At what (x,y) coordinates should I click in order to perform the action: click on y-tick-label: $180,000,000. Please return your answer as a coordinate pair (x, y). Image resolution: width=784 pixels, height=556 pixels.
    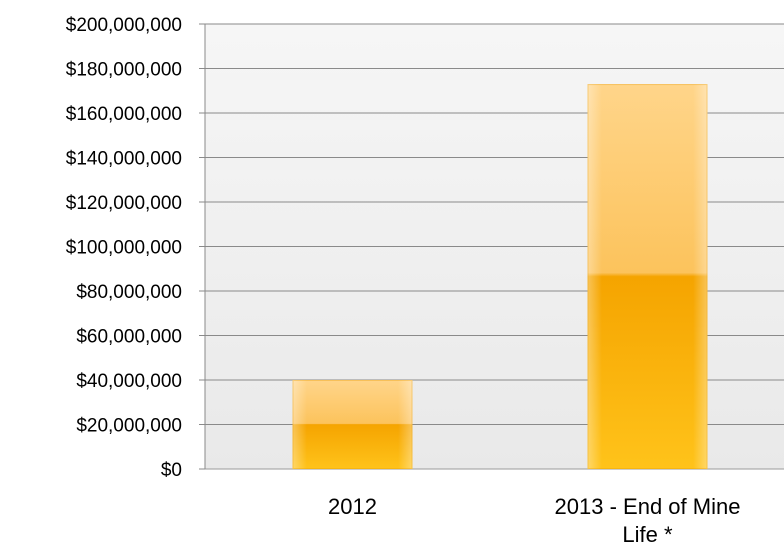
    Looking at the image, I should click on (124, 70).